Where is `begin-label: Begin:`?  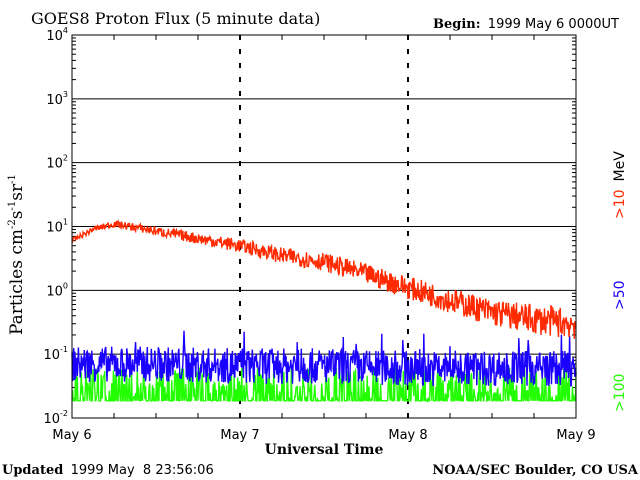
begin-label: Begin: is located at coordinates (457, 24).